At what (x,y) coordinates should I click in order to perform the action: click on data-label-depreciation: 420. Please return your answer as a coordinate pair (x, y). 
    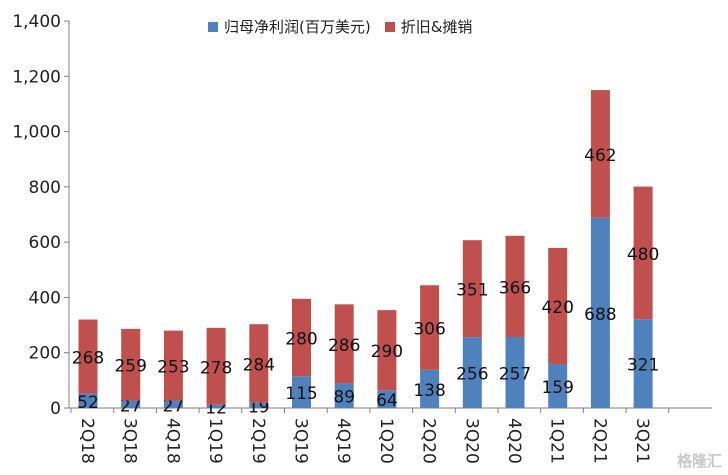
    Looking at the image, I should click on (557, 308).